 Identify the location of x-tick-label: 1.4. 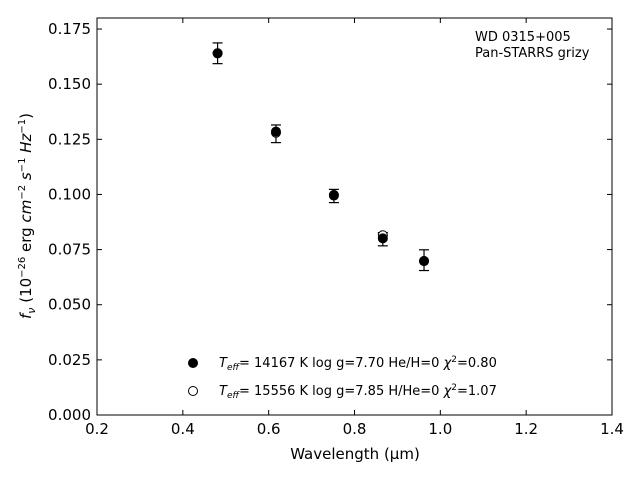
(612, 429).